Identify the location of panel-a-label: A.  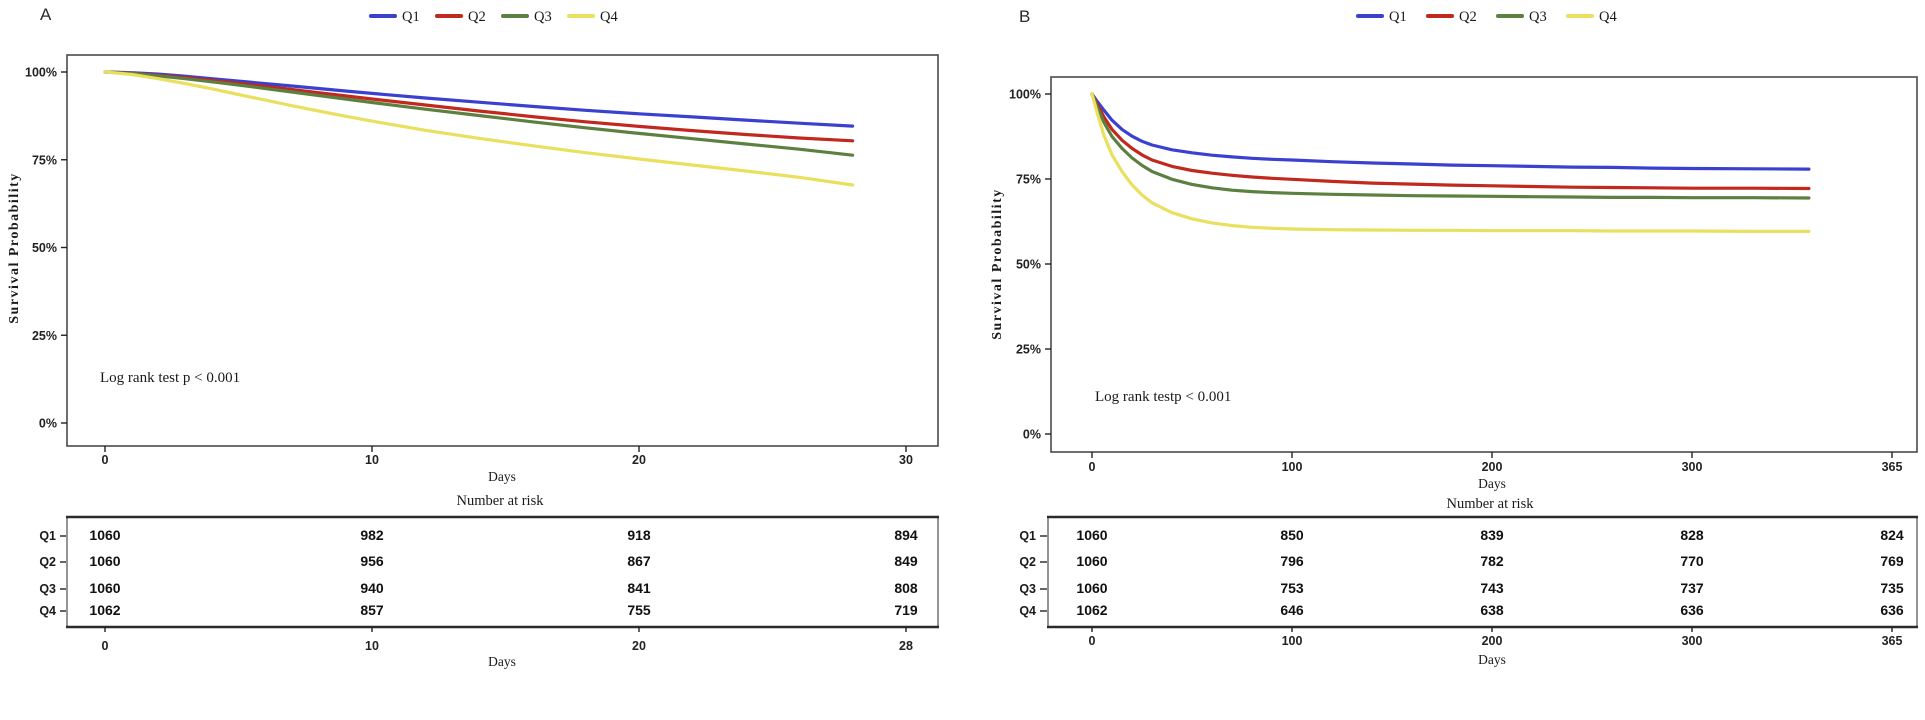
(46, 14).